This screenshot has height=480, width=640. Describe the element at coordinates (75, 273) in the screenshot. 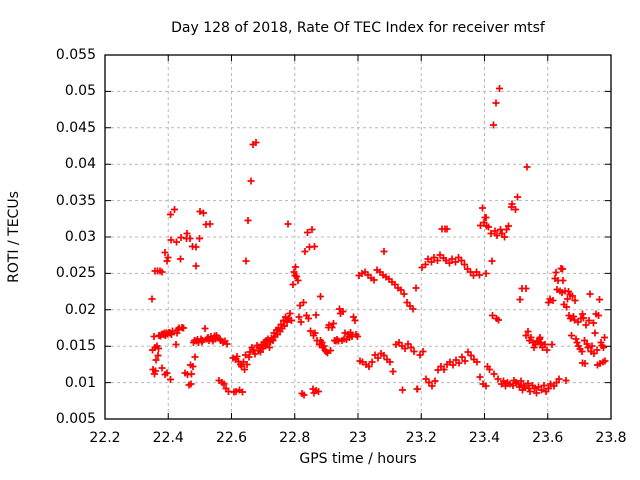

I see `y-tick-label: 0.025` at that location.